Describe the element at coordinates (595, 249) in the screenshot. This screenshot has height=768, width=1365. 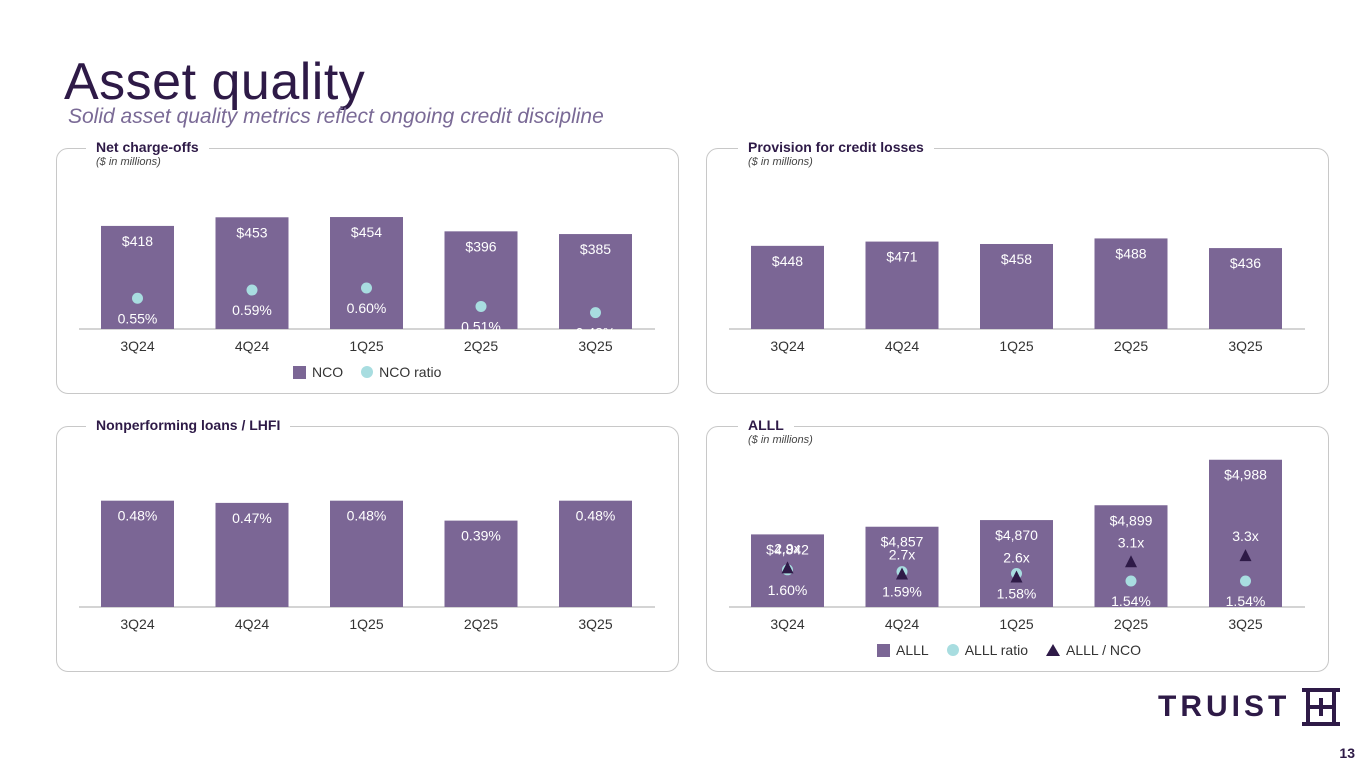
I see `bar-value-label-3Q25: $385` at that location.